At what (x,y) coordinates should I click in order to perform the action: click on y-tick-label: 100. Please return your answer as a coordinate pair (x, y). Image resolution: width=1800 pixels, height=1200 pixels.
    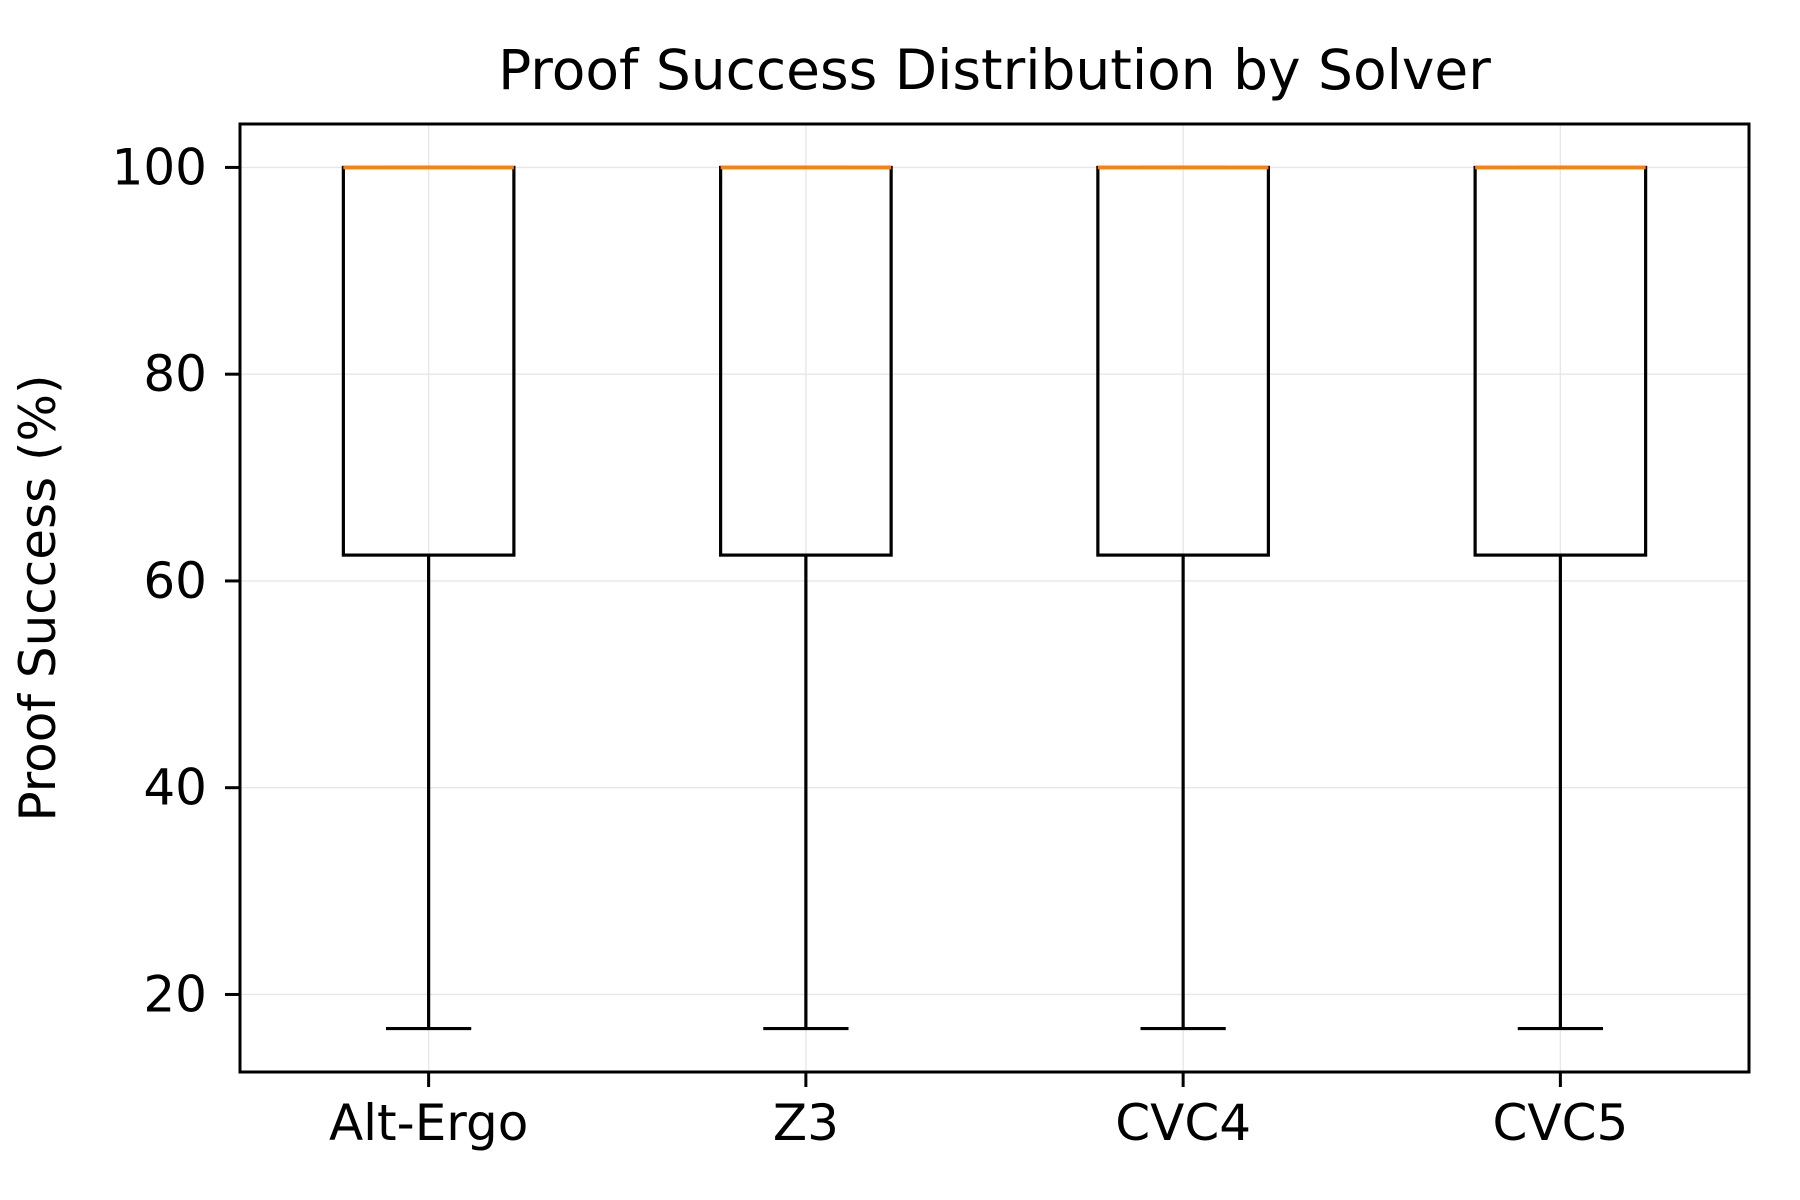
    Looking at the image, I should click on (159, 167).